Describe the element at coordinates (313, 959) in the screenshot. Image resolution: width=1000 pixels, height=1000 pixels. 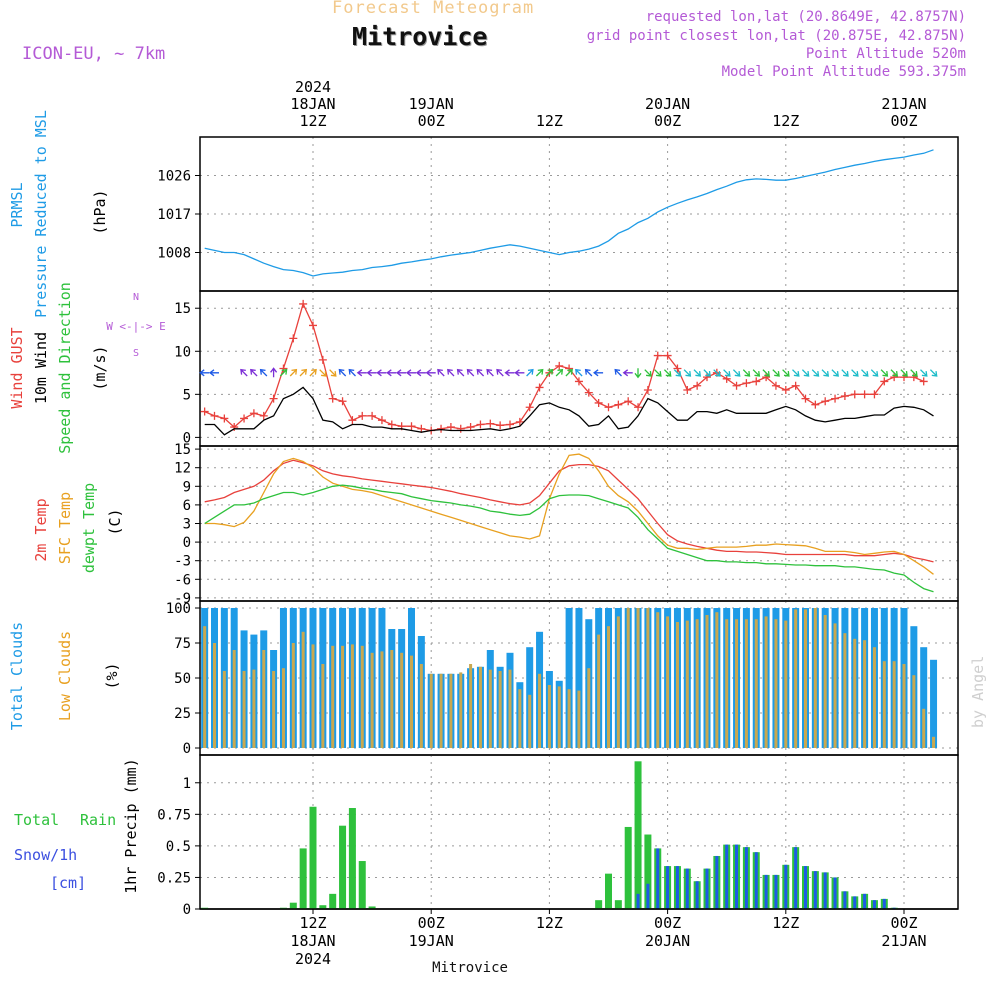
I see `bottom-time-label: 2024` at that location.